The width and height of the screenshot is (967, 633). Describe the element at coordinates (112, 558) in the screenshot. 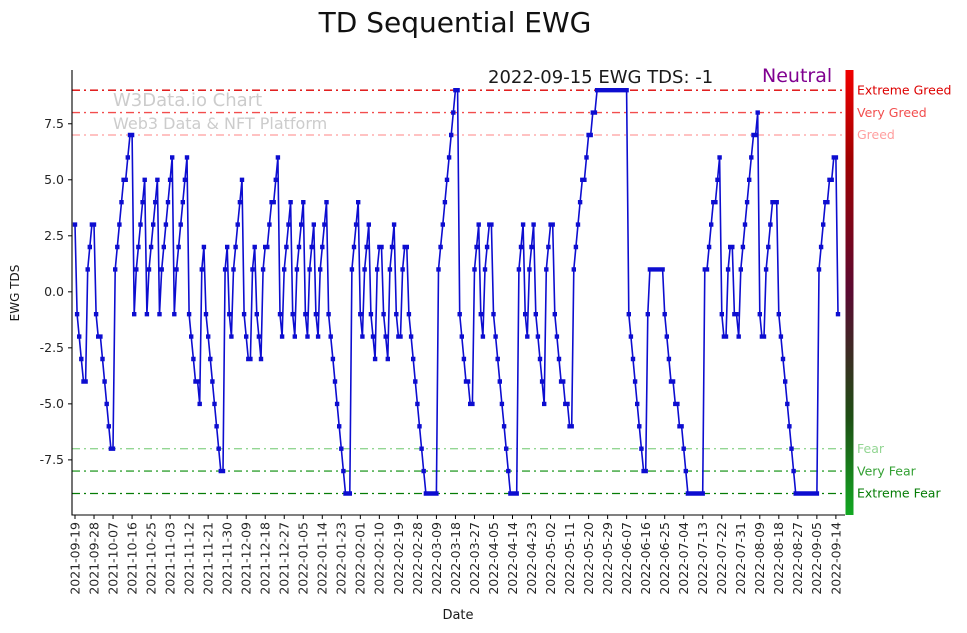

I see `svg-text: 2021-10-07` at that location.